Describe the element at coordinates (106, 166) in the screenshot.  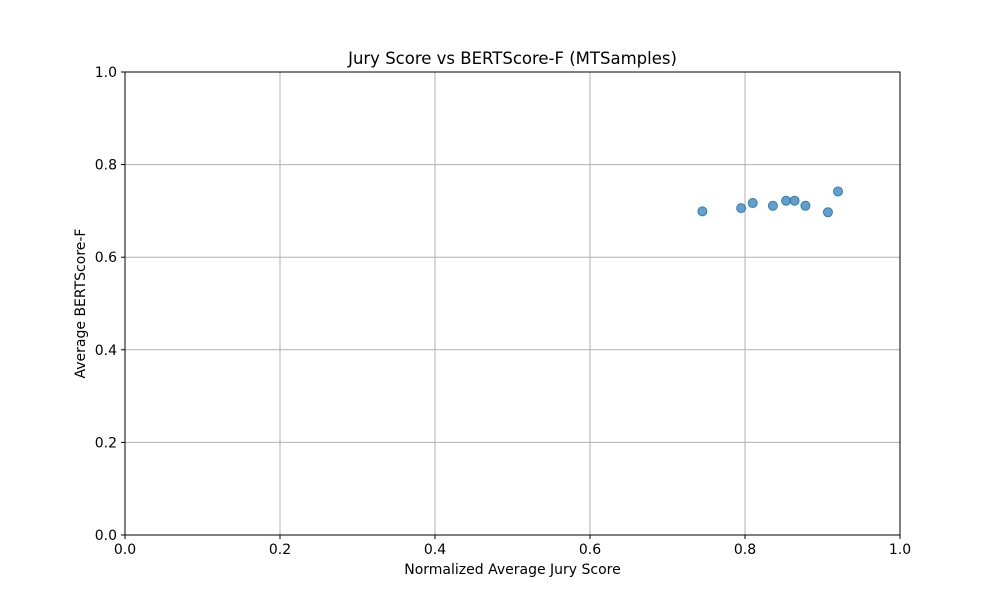
I see `y-tick-label: 0.8` at that location.